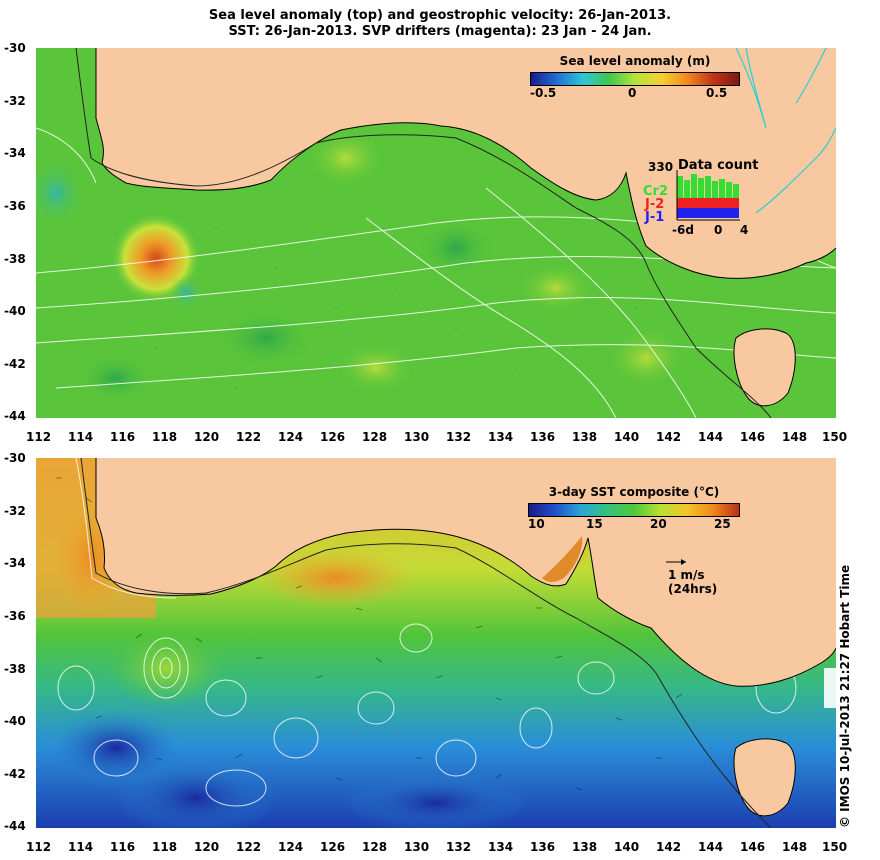 This screenshot has width=880, height=860. I want to click on sst-colorbar-gradient, so click(634, 510).